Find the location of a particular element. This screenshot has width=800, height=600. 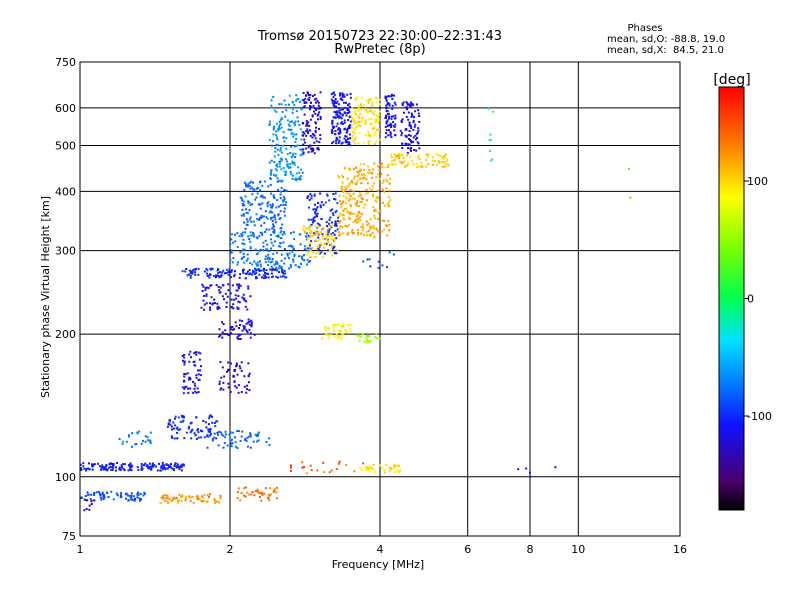

info-heading: Phases is located at coordinates (644, 28).